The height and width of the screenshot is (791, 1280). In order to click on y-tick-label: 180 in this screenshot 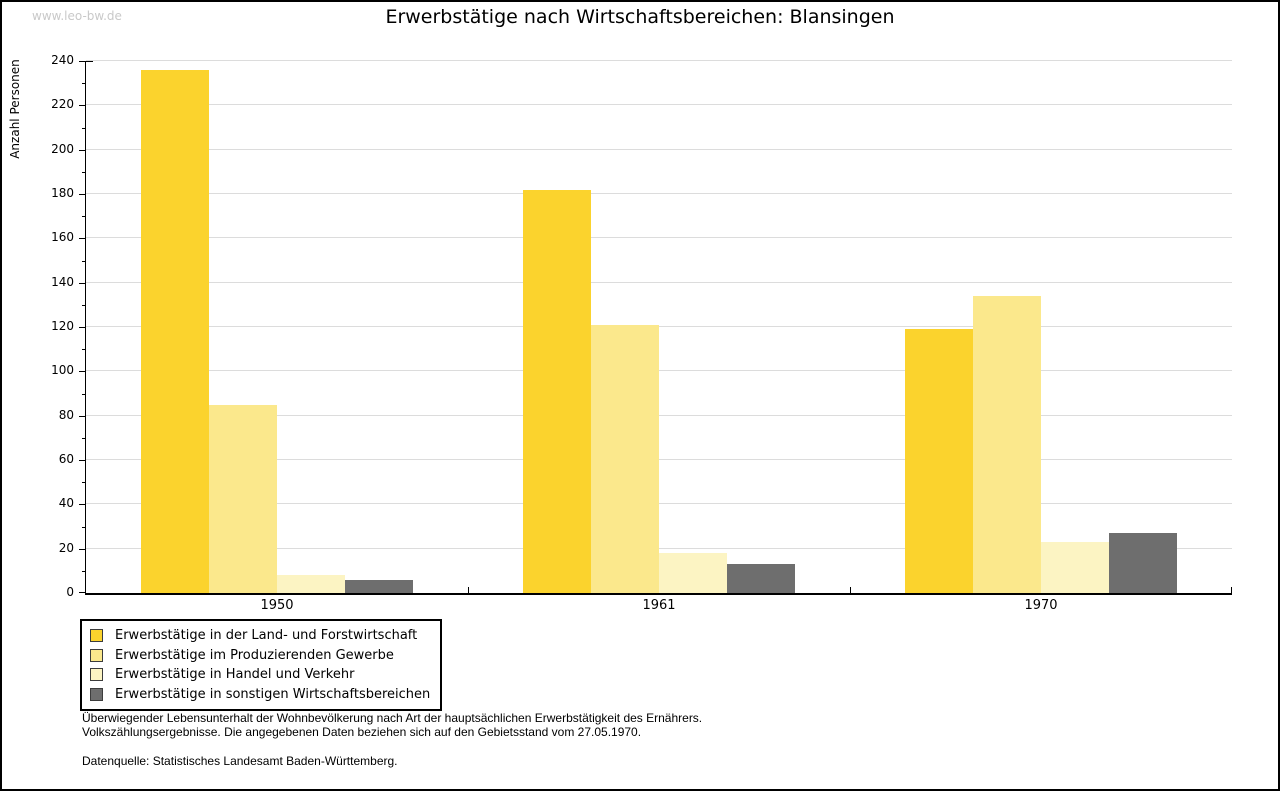, I will do `click(62, 193)`.